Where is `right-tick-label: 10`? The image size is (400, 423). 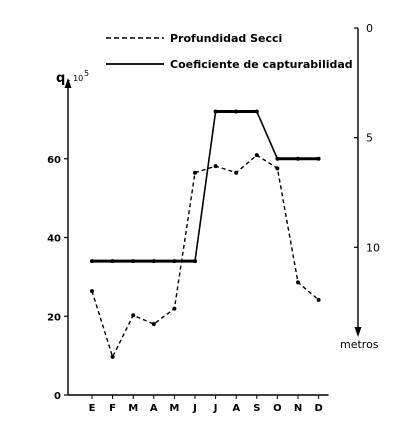
right-tick-label: 10 is located at coordinates (373, 247).